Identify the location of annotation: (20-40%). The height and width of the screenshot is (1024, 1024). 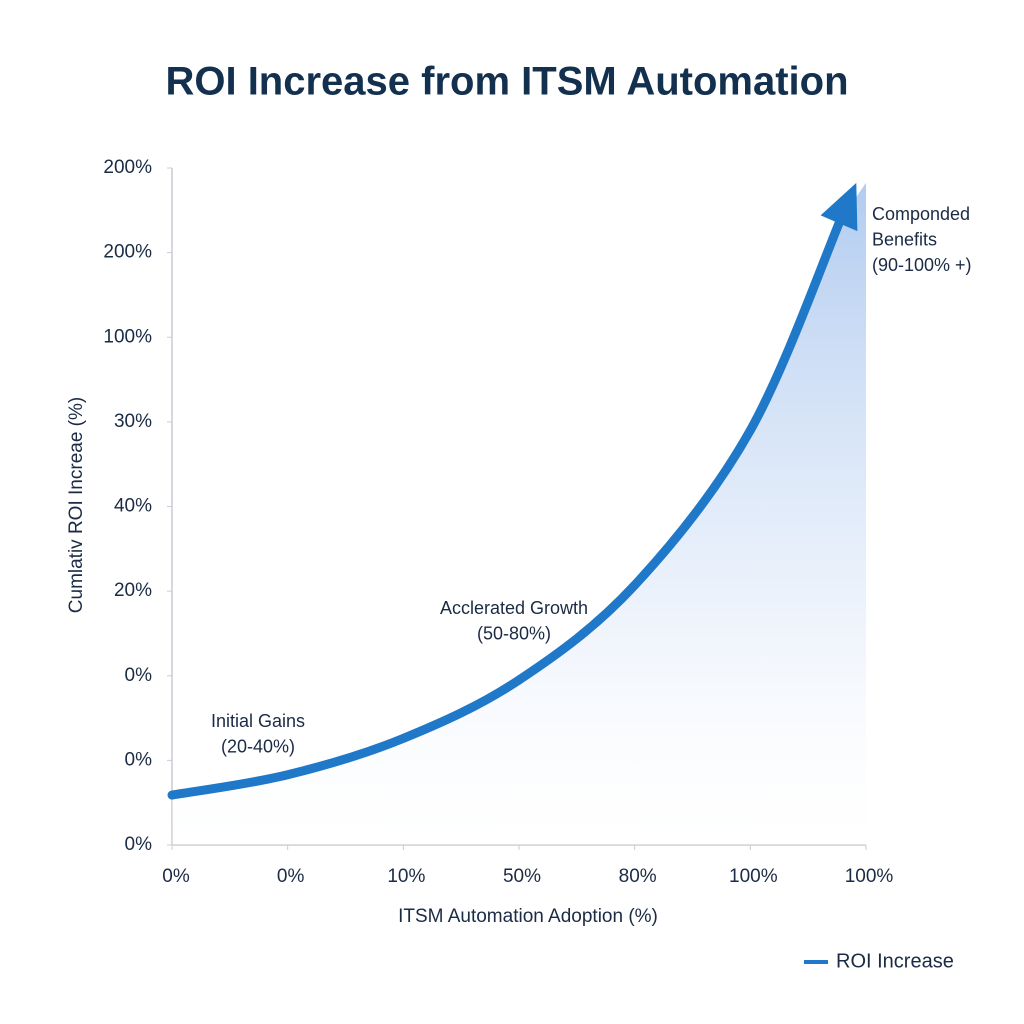
(258, 746).